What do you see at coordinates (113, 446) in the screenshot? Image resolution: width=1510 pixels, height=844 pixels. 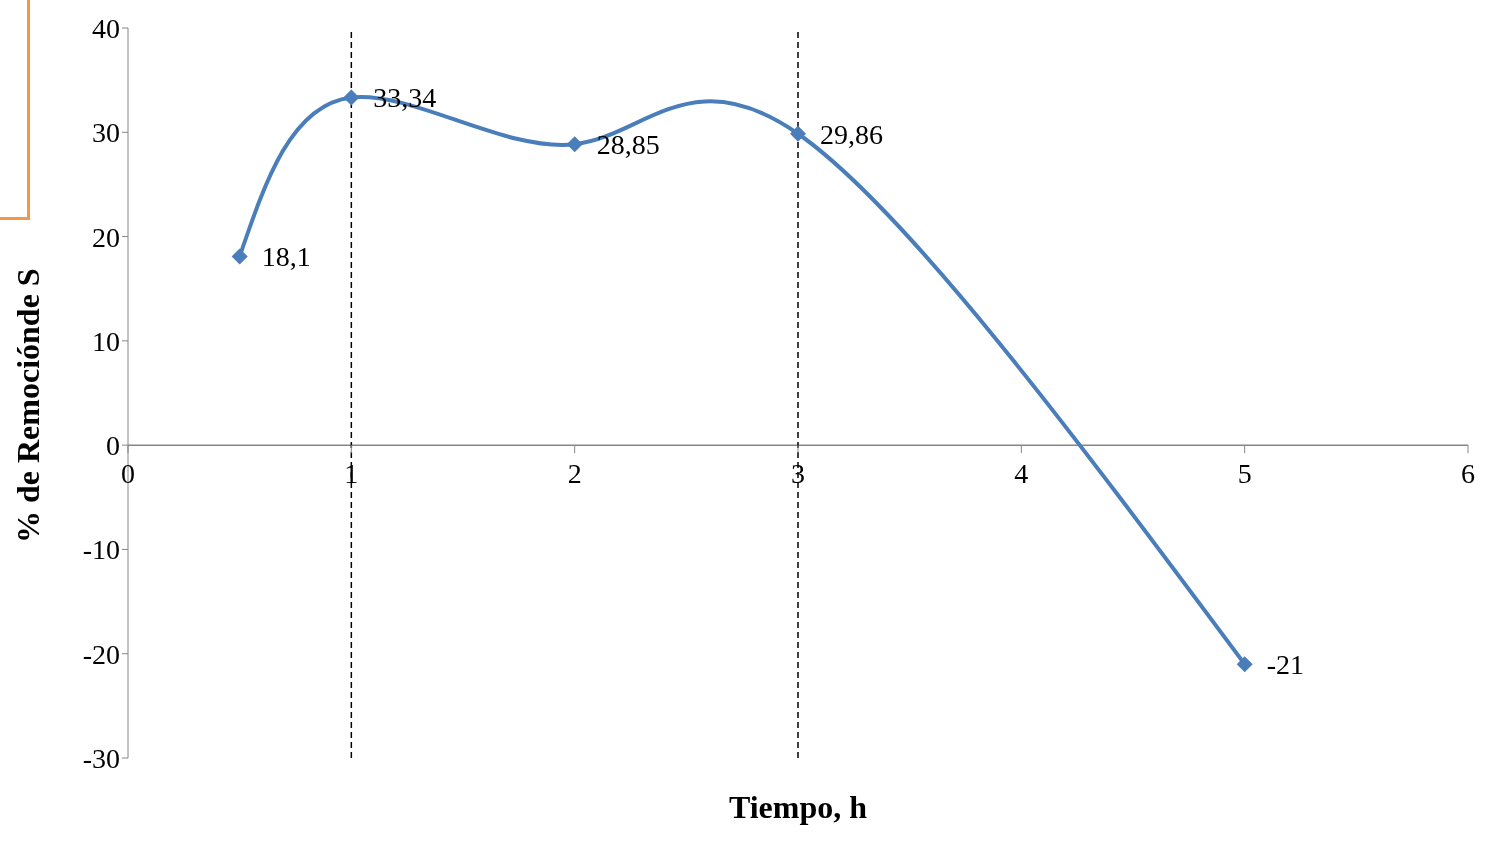 I see `y-tick-label: 0` at bounding box center [113, 446].